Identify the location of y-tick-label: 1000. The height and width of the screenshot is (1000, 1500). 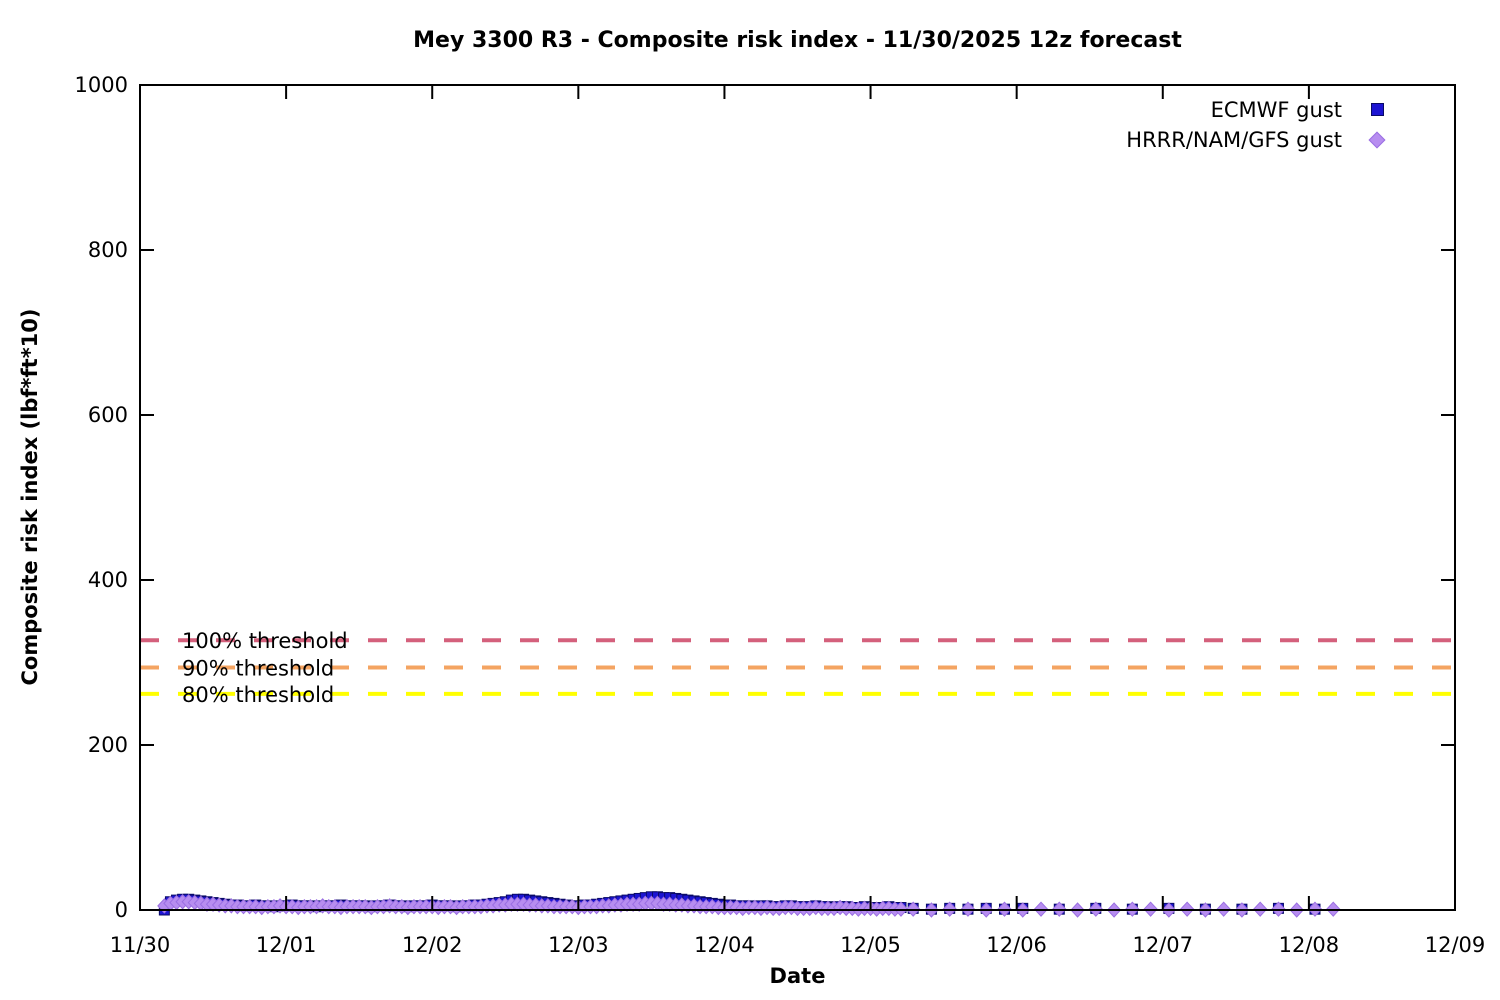
(101, 85).